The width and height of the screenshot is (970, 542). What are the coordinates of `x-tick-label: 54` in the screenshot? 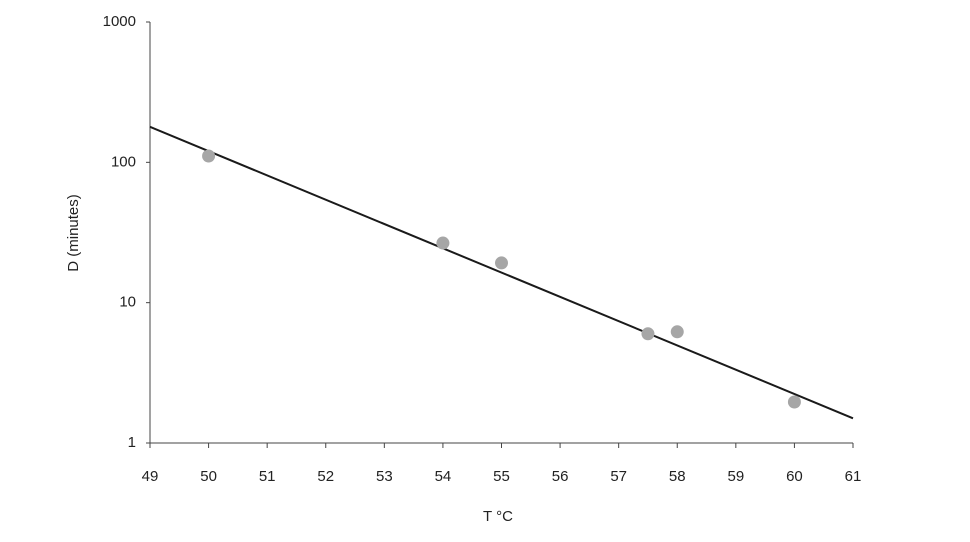 It's located at (443, 476).